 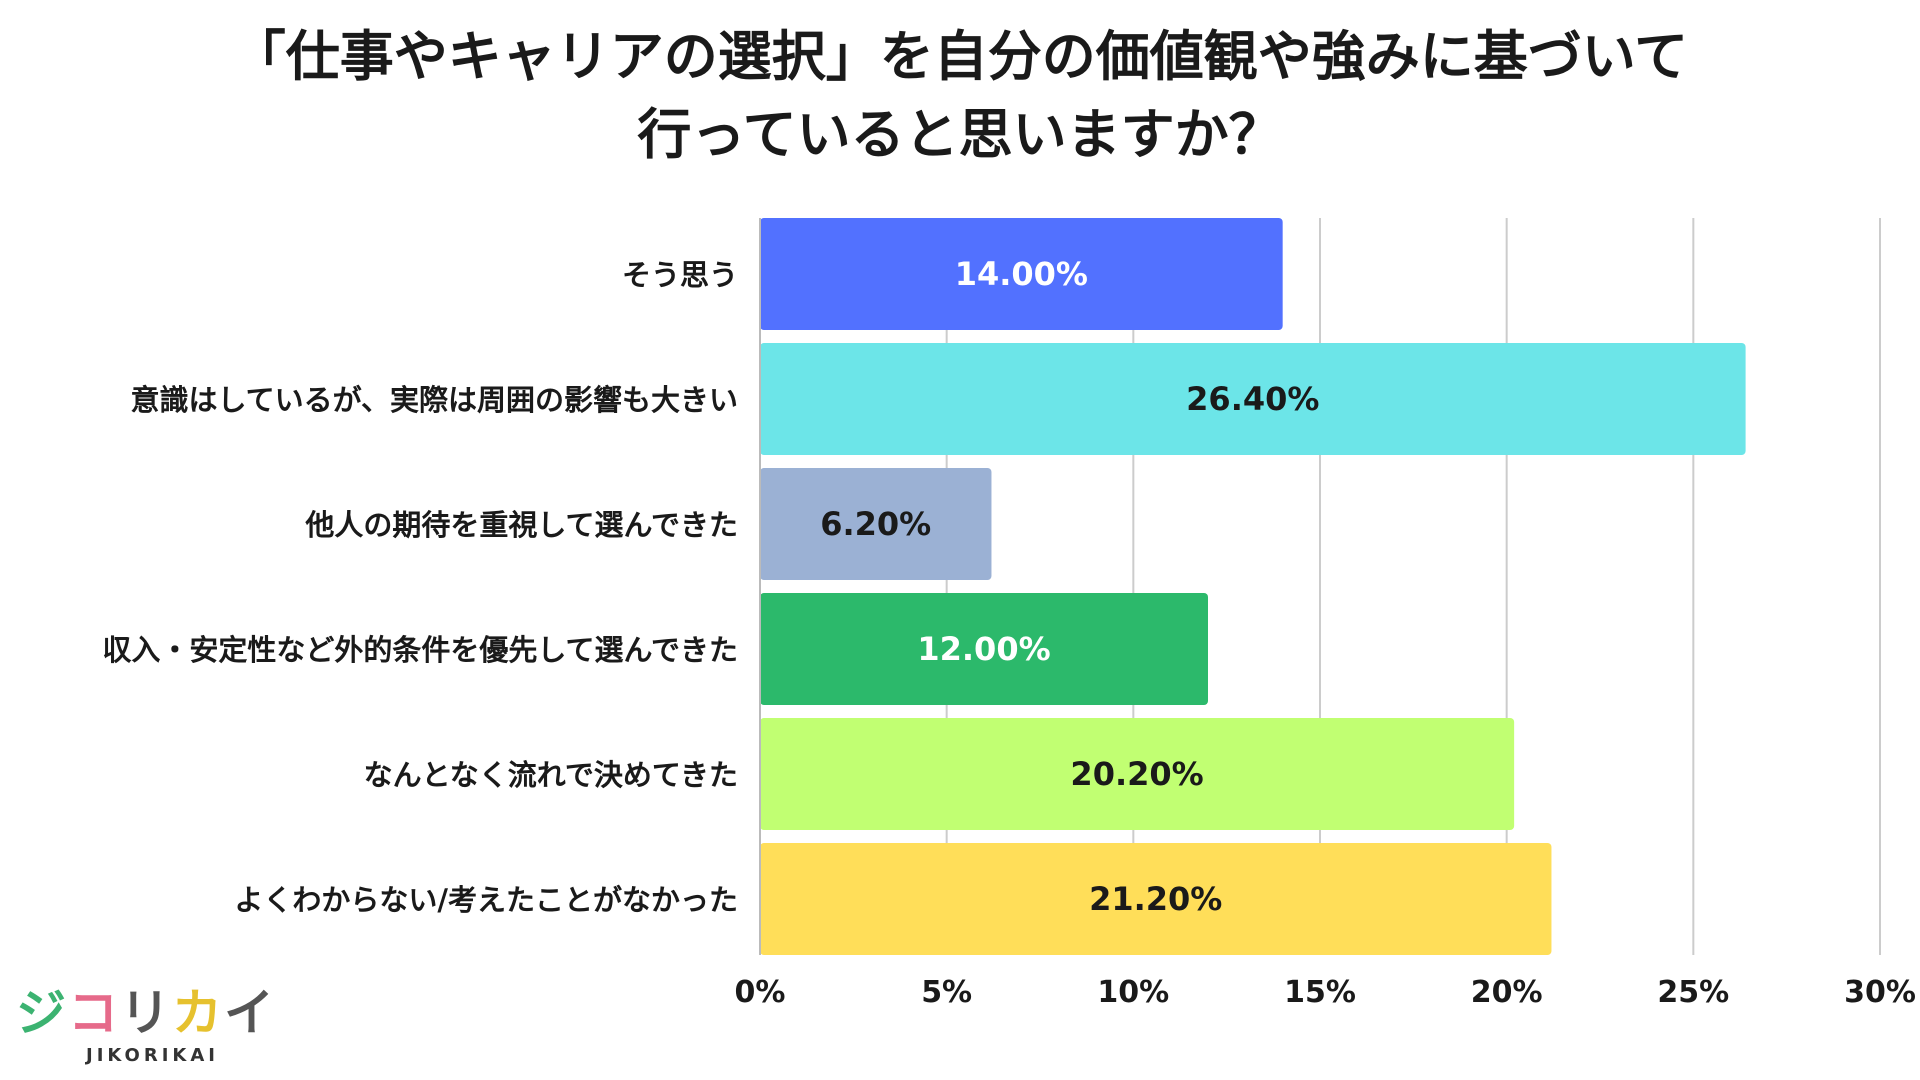 What do you see at coordinates (198, 1013) in the screenshot?
I see `logo-char: カ` at bounding box center [198, 1013].